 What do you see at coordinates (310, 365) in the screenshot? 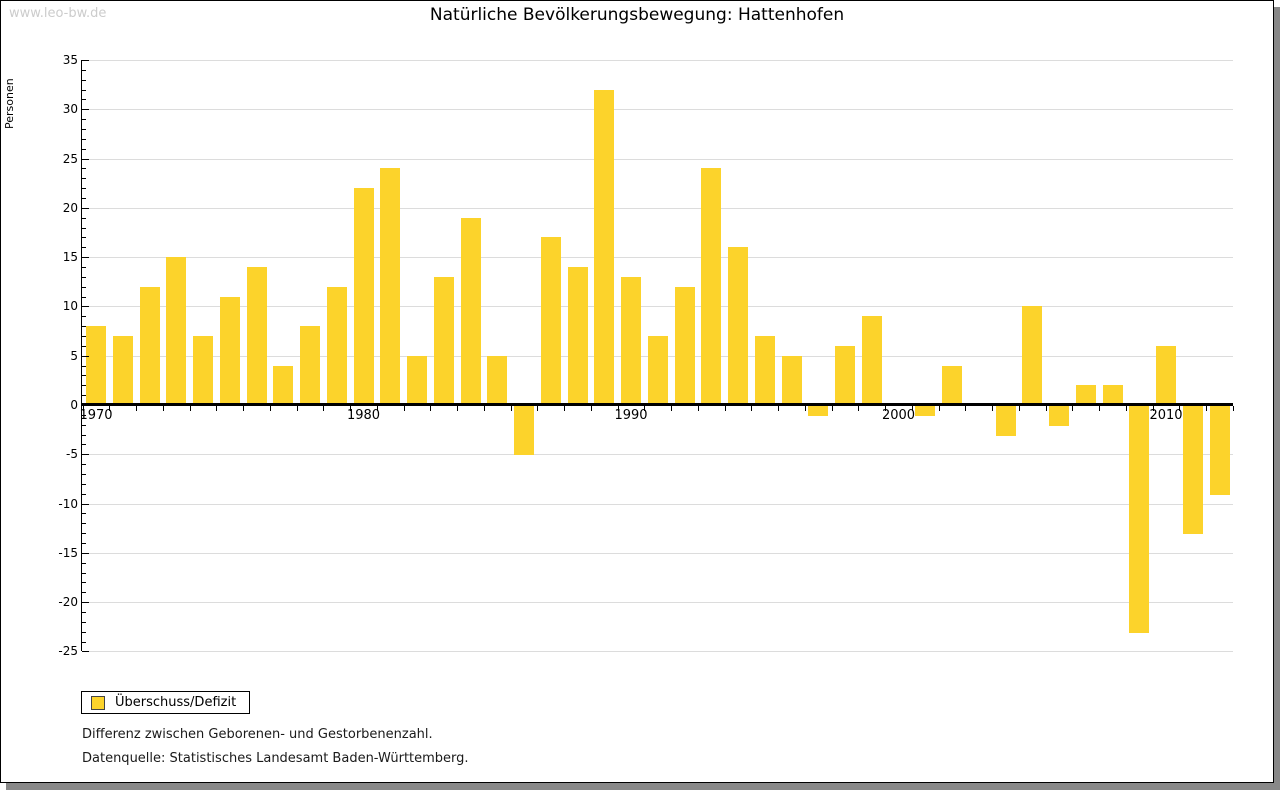
I see `bar-1978` at bounding box center [310, 365].